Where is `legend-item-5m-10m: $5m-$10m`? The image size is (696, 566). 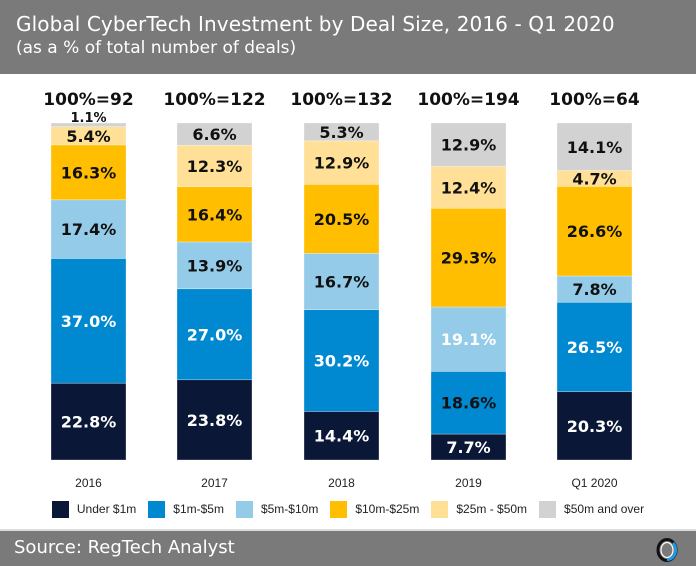
legend-item-5m-10m: $5m-$10m is located at coordinates (277, 509).